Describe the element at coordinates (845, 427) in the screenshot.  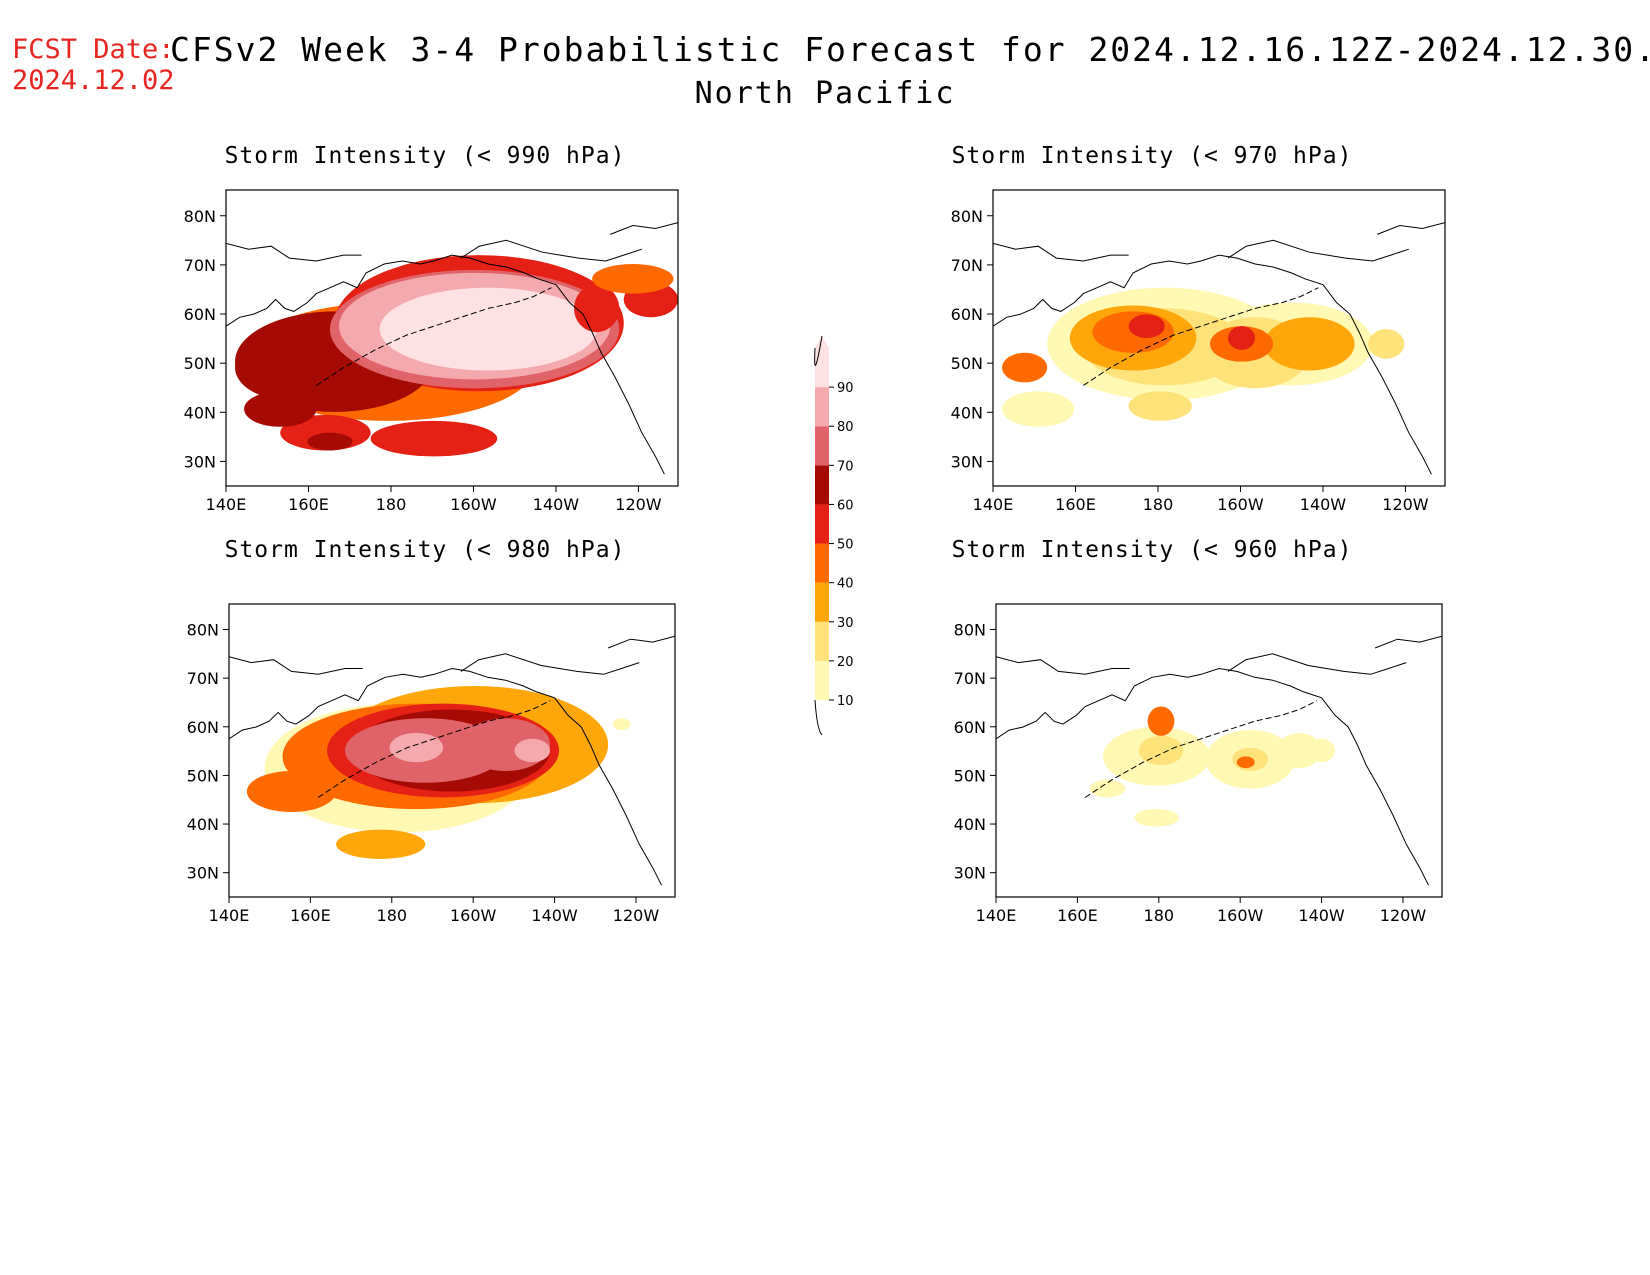
I see `colorbar-tick-label: 80` at that location.